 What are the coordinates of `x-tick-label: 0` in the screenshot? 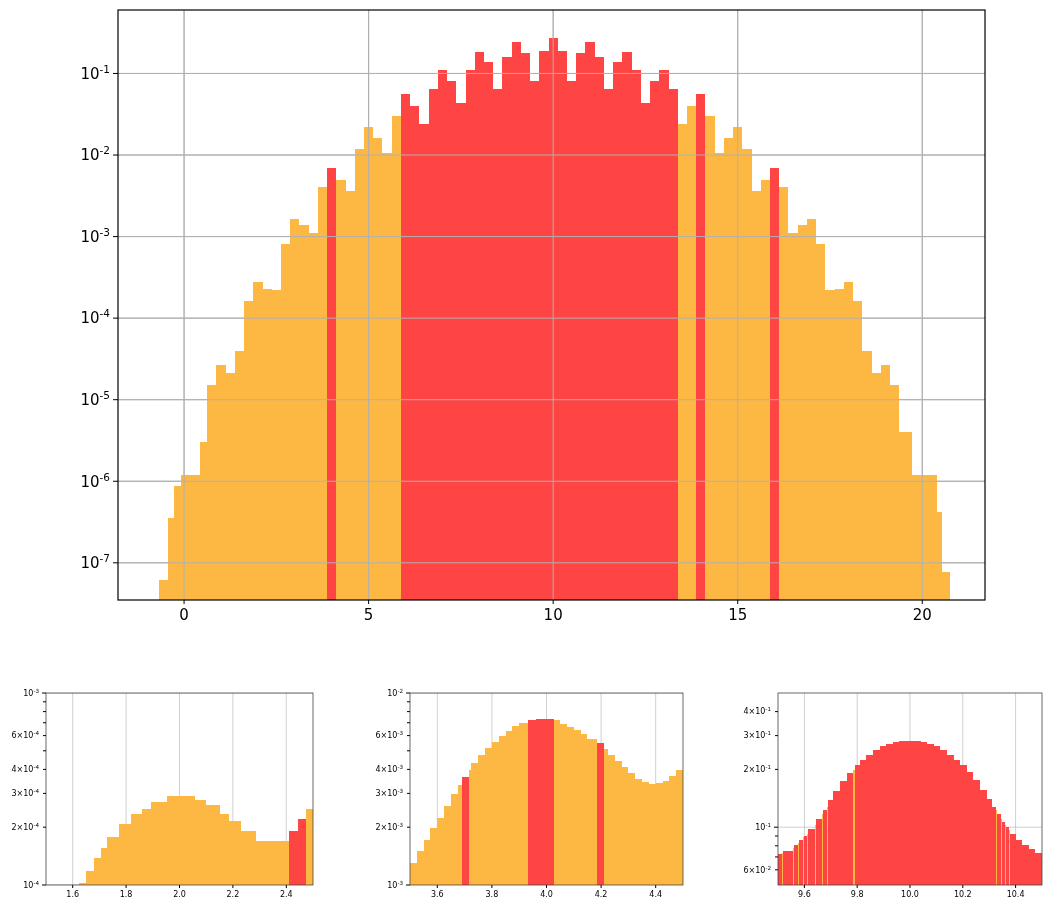 It's located at (184, 615).